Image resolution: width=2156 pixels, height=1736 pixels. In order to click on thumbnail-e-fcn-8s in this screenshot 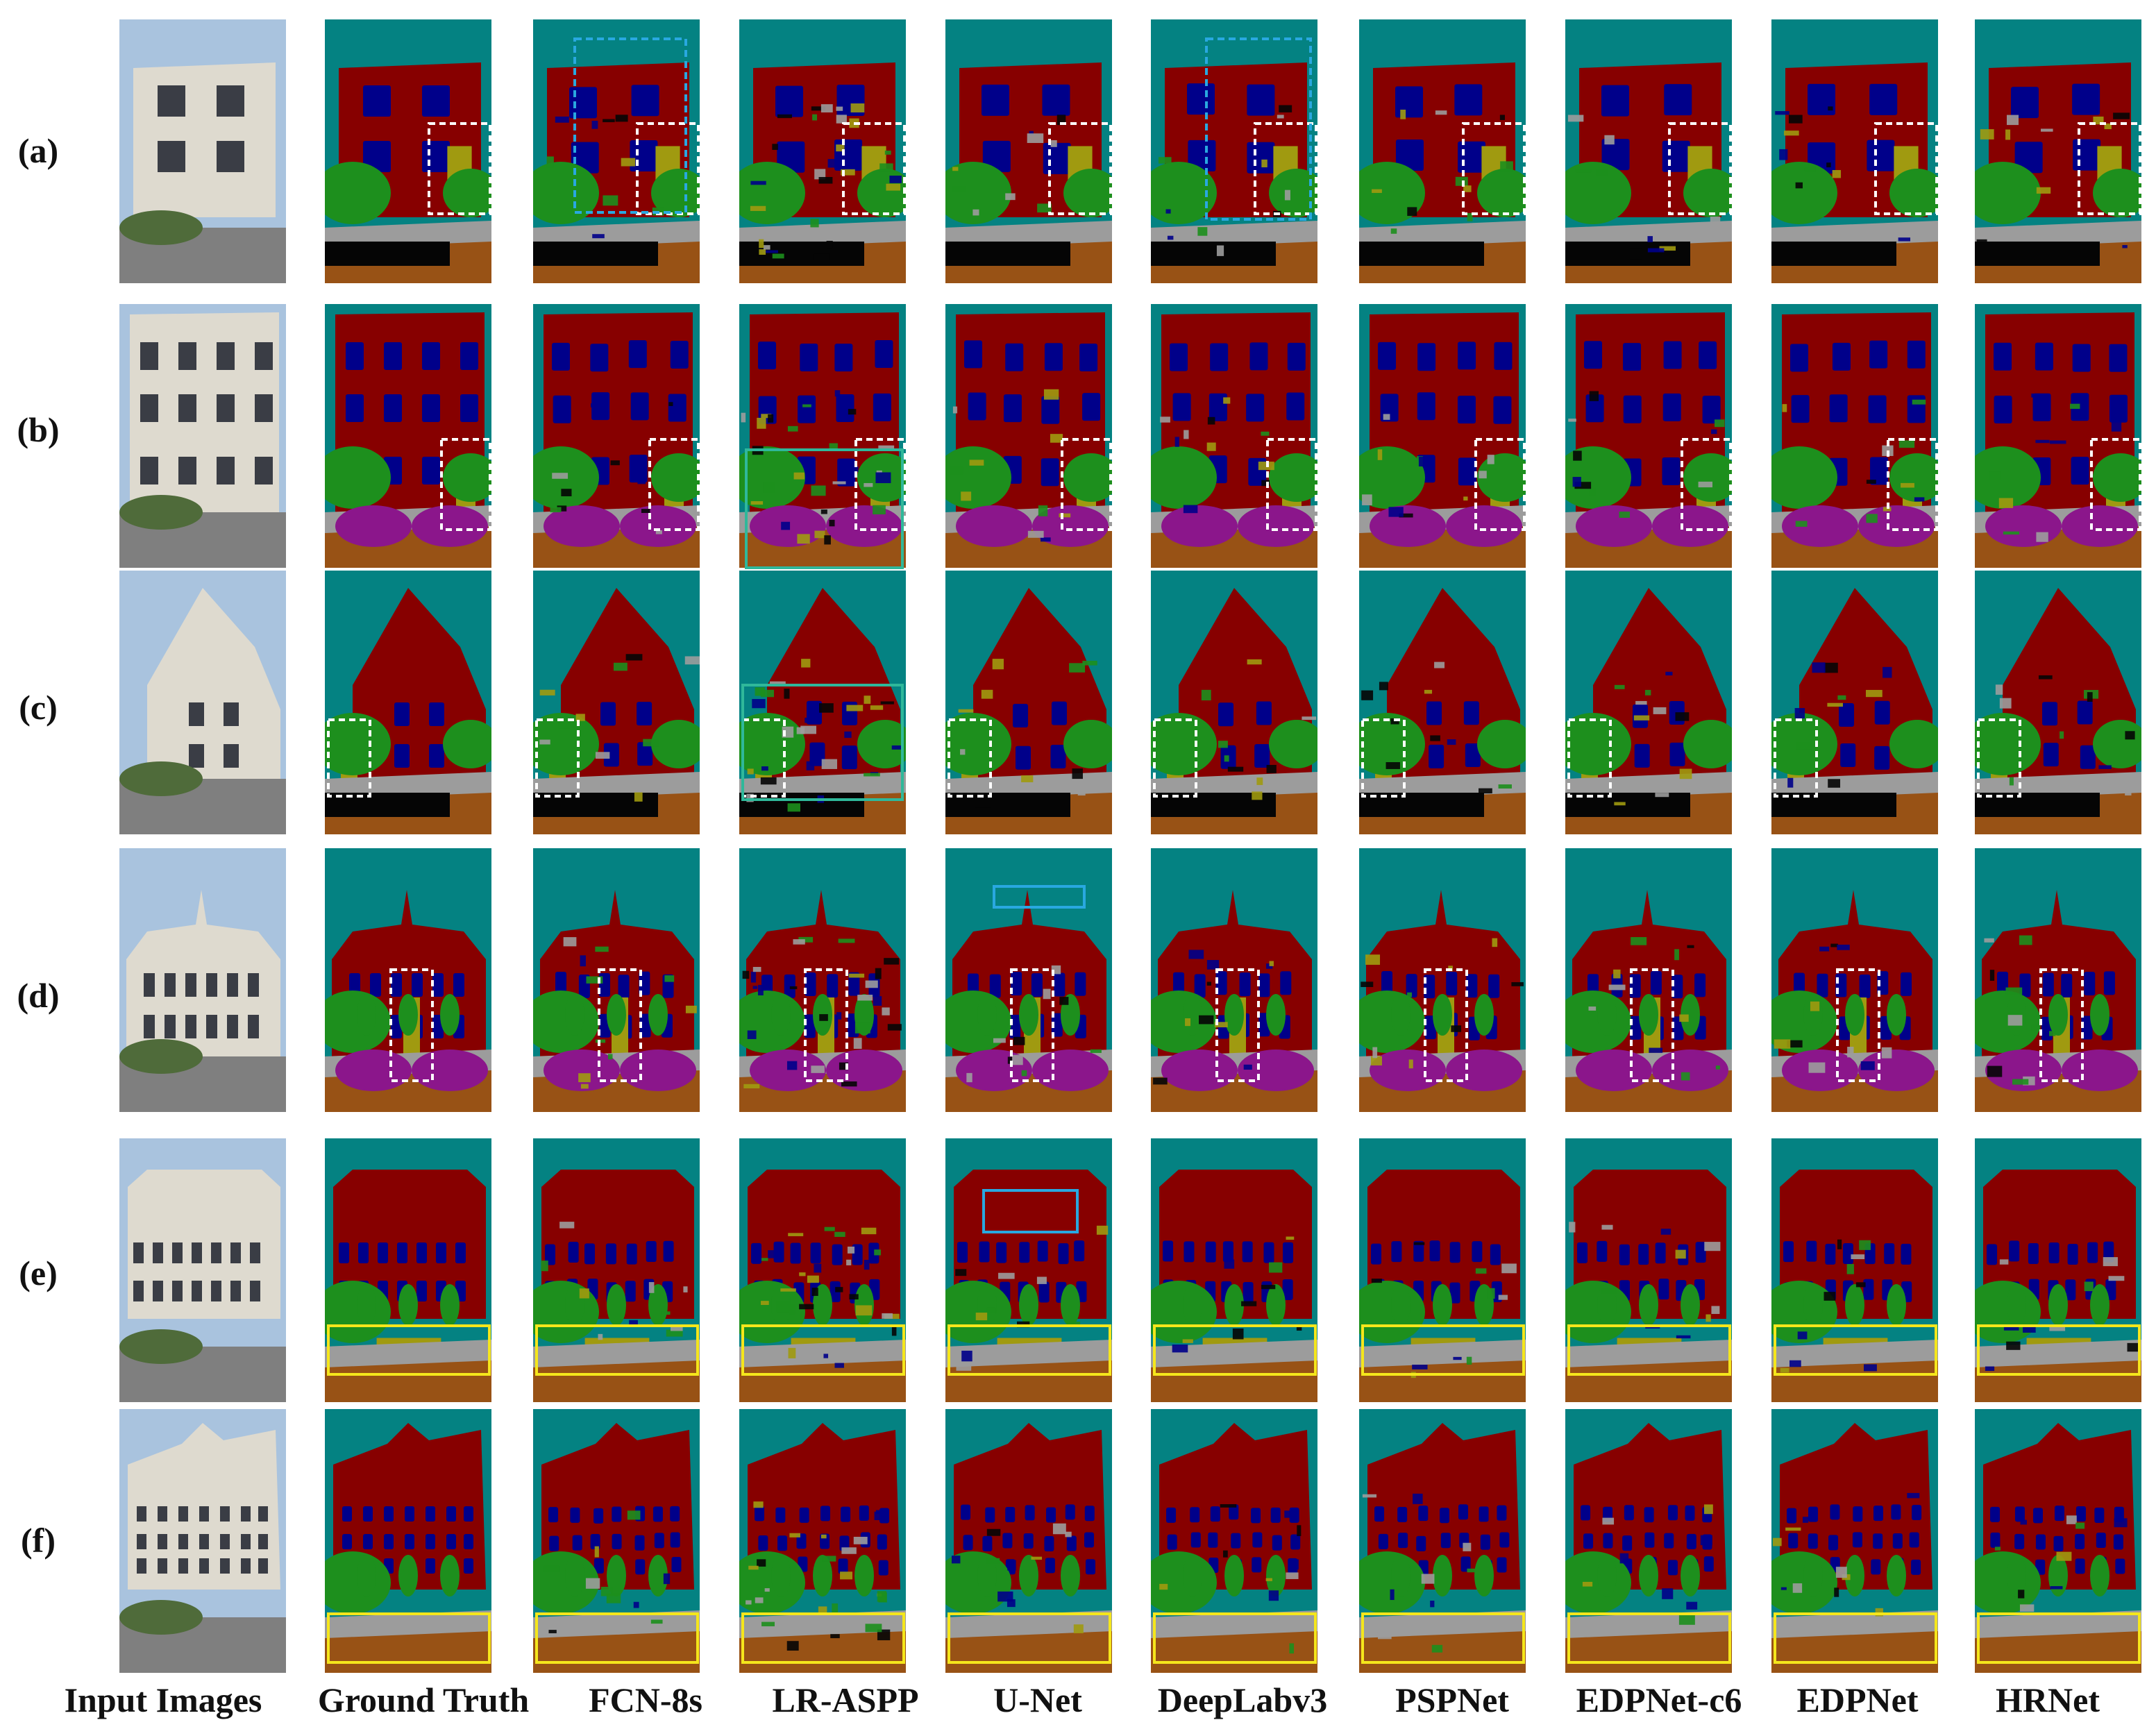, I will do `click(617, 1270)`.